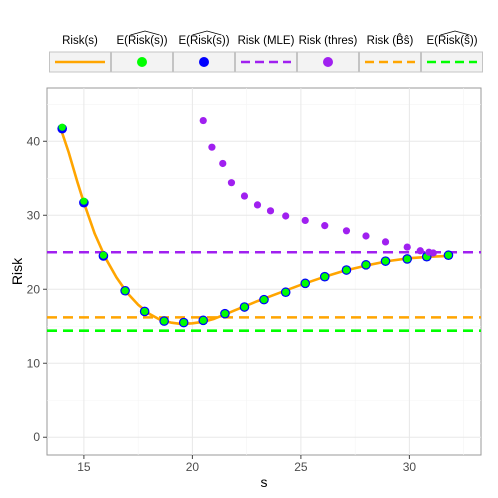 Image resolution: width=498 pixels, height=498 pixels. I want to click on legend-label: Risk (thres), so click(328, 41).